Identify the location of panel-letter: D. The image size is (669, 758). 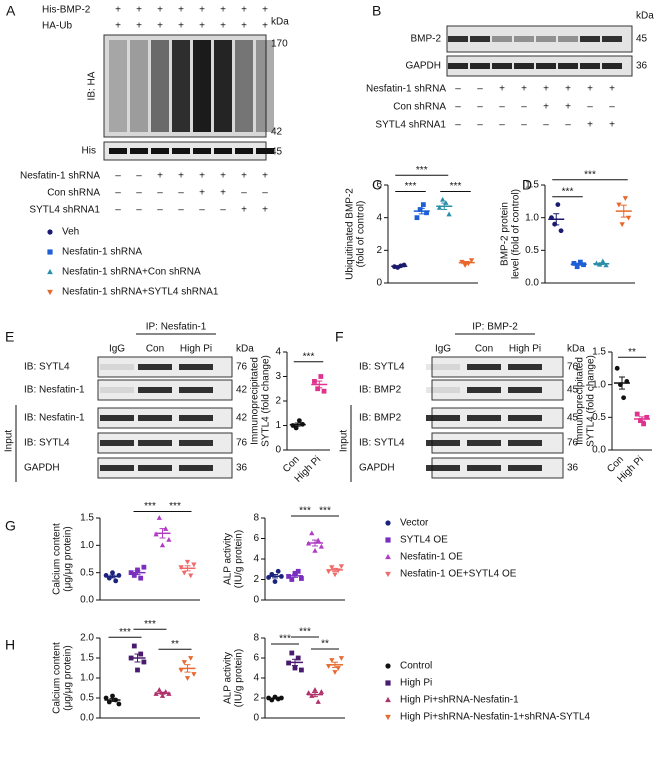
(527, 185).